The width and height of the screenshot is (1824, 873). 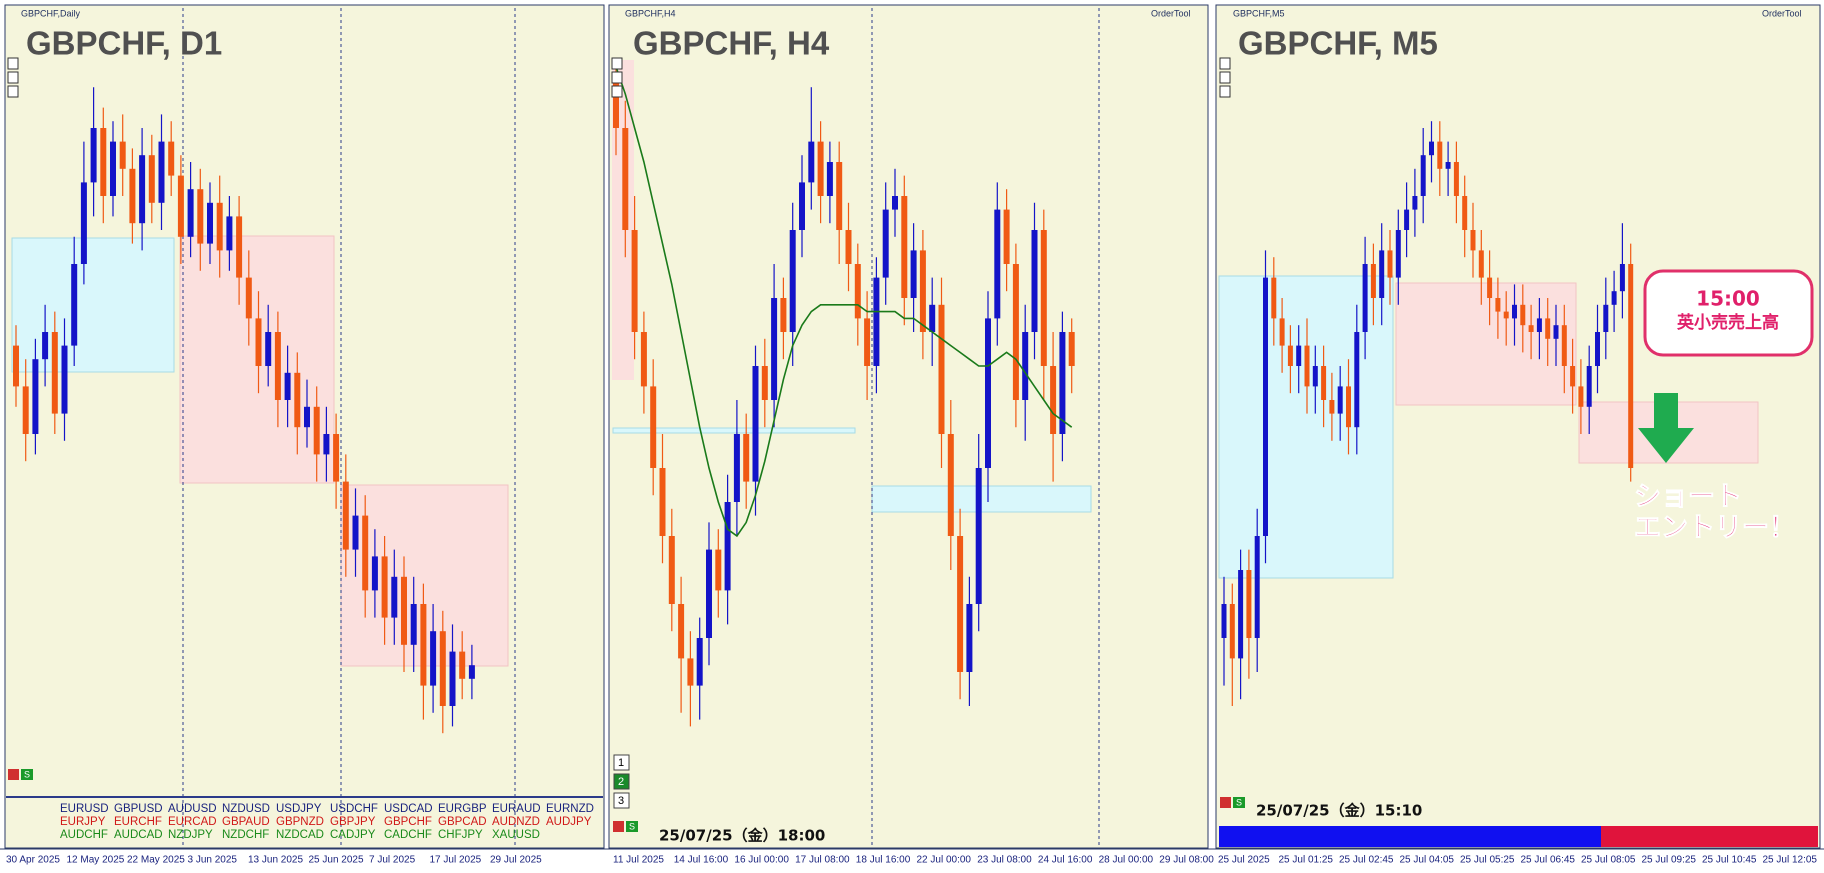 What do you see at coordinates (96, 860) in the screenshot?
I see `time-label: 12 May 2025` at bounding box center [96, 860].